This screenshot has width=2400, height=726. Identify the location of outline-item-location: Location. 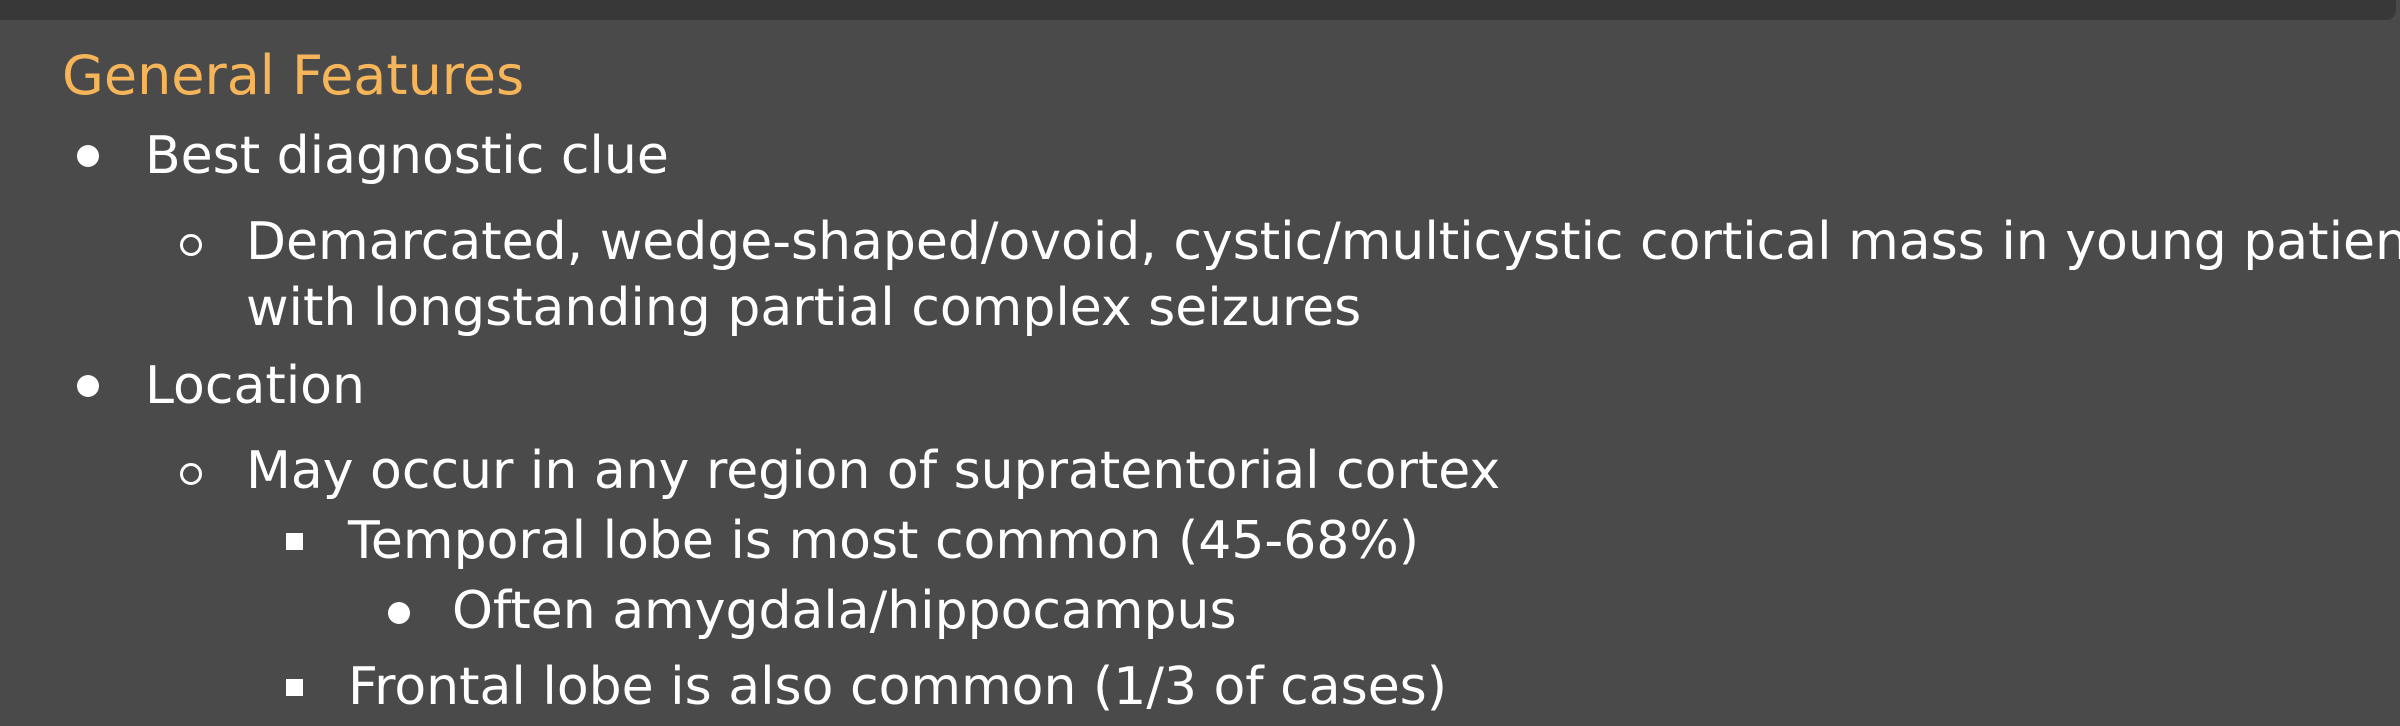
(255, 386).